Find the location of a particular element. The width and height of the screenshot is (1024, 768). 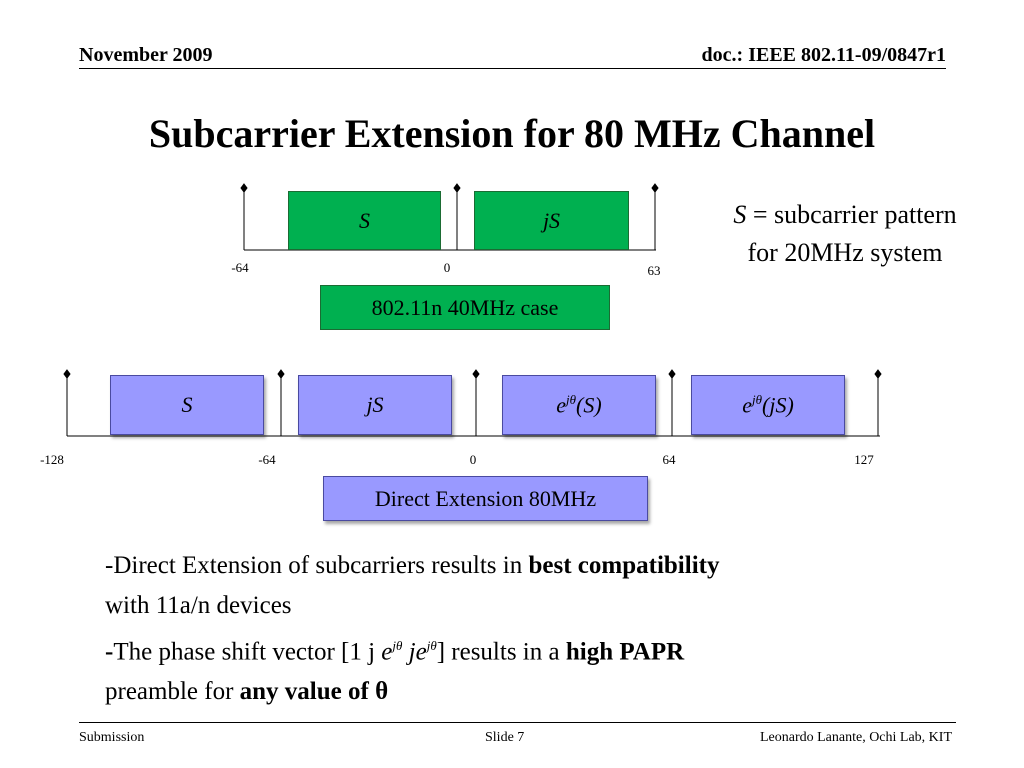

caption-40mhz: 802.11n 40MHz case is located at coordinates (465, 307).